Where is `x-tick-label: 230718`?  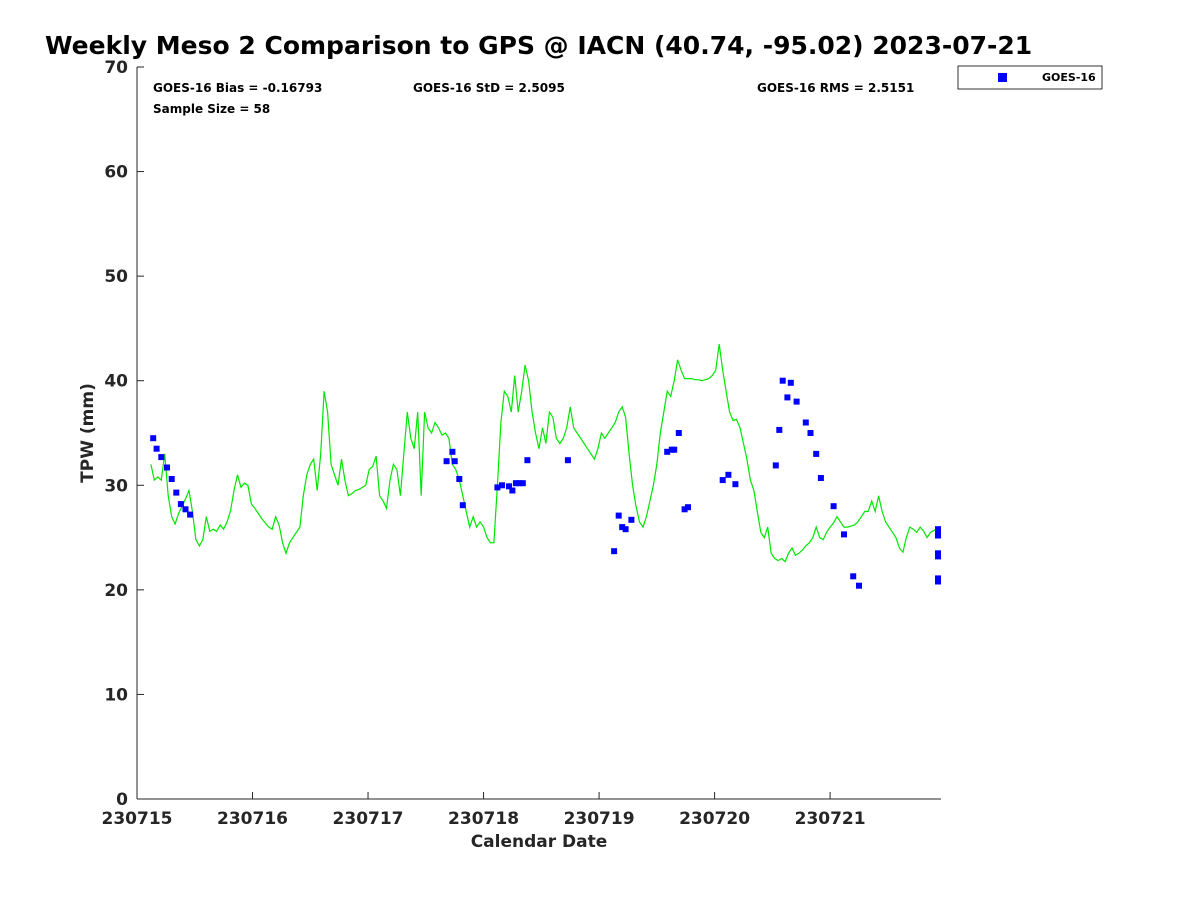 x-tick-label: 230718 is located at coordinates (483, 819).